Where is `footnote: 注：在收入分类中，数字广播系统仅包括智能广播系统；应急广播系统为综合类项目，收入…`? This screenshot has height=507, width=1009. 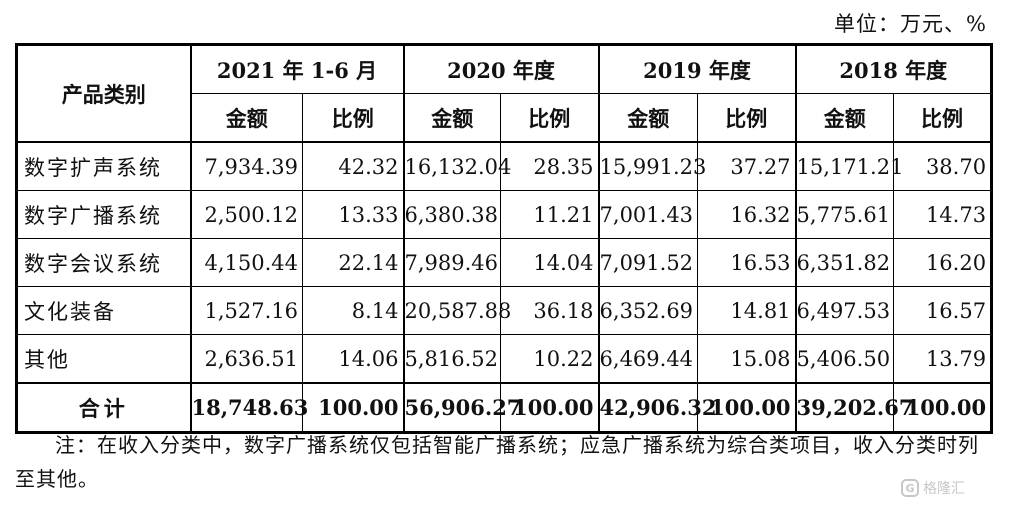 footnote: 注：在收入分类中，数字广播系统仅包括智能广播系统；应急广播系统为综合类项目，收入… is located at coordinates (497, 462).